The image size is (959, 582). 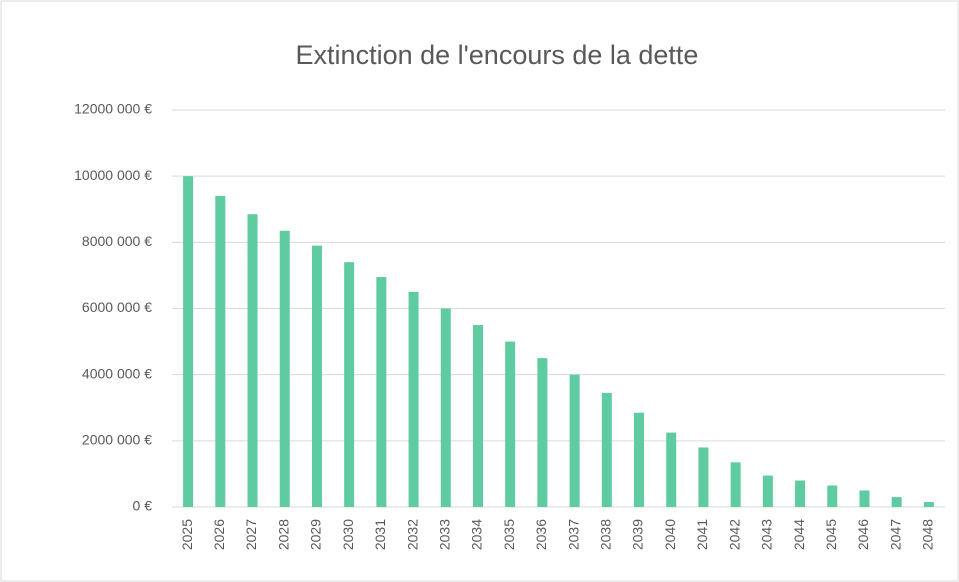 What do you see at coordinates (117, 307) in the screenshot?
I see `y-tick-label: 6000 000 €` at bounding box center [117, 307].